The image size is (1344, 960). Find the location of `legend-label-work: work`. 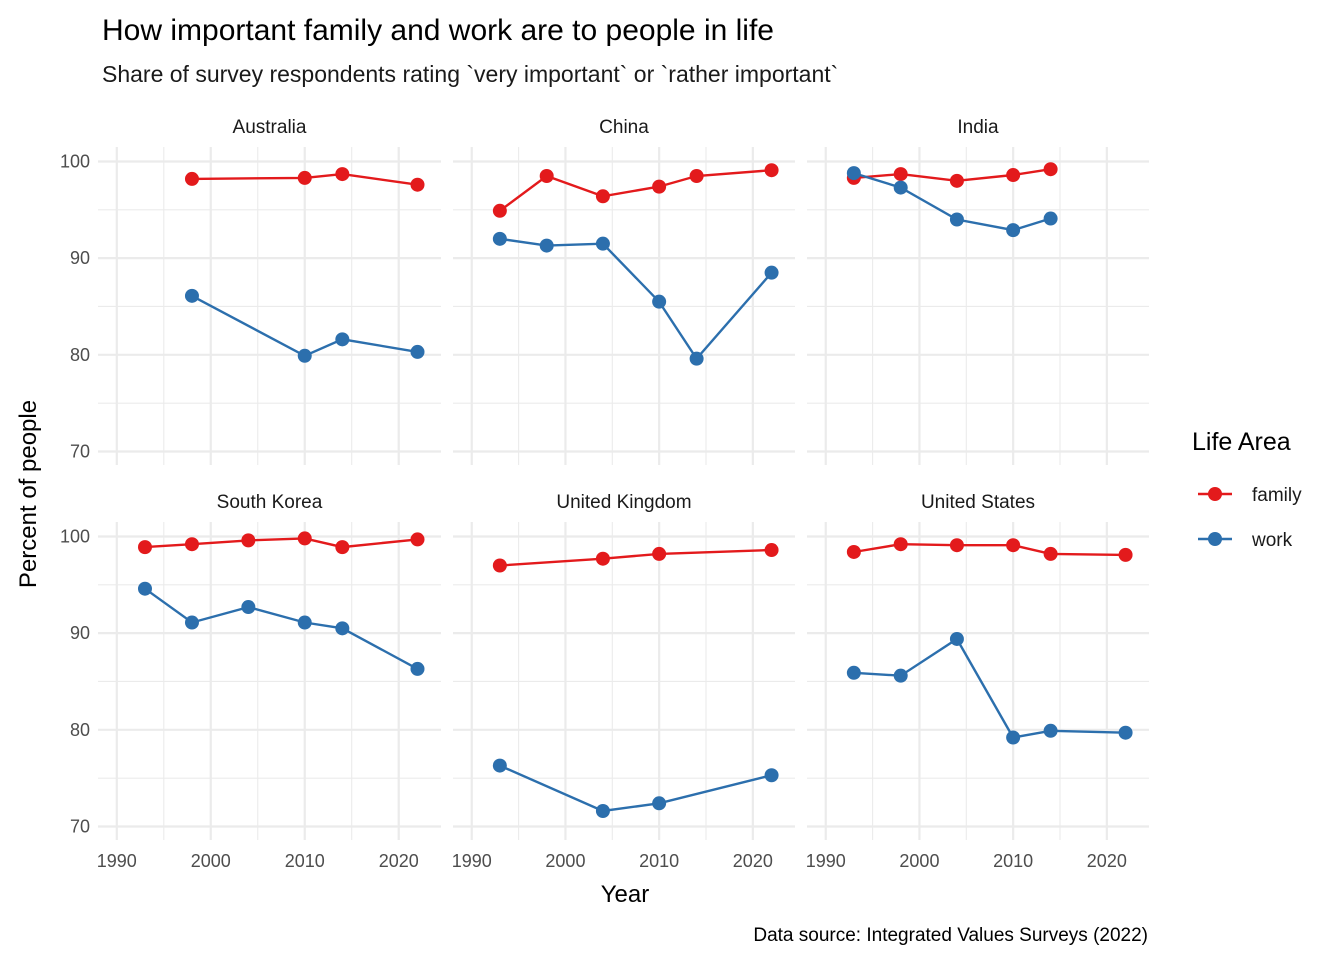

legend-label-work: work is located at coordinates (1272, 540).